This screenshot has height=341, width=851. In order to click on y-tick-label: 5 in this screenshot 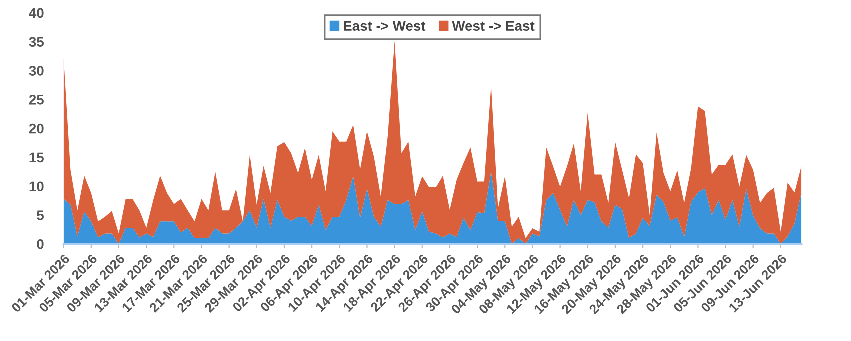, I will do `click(40, 215)`.